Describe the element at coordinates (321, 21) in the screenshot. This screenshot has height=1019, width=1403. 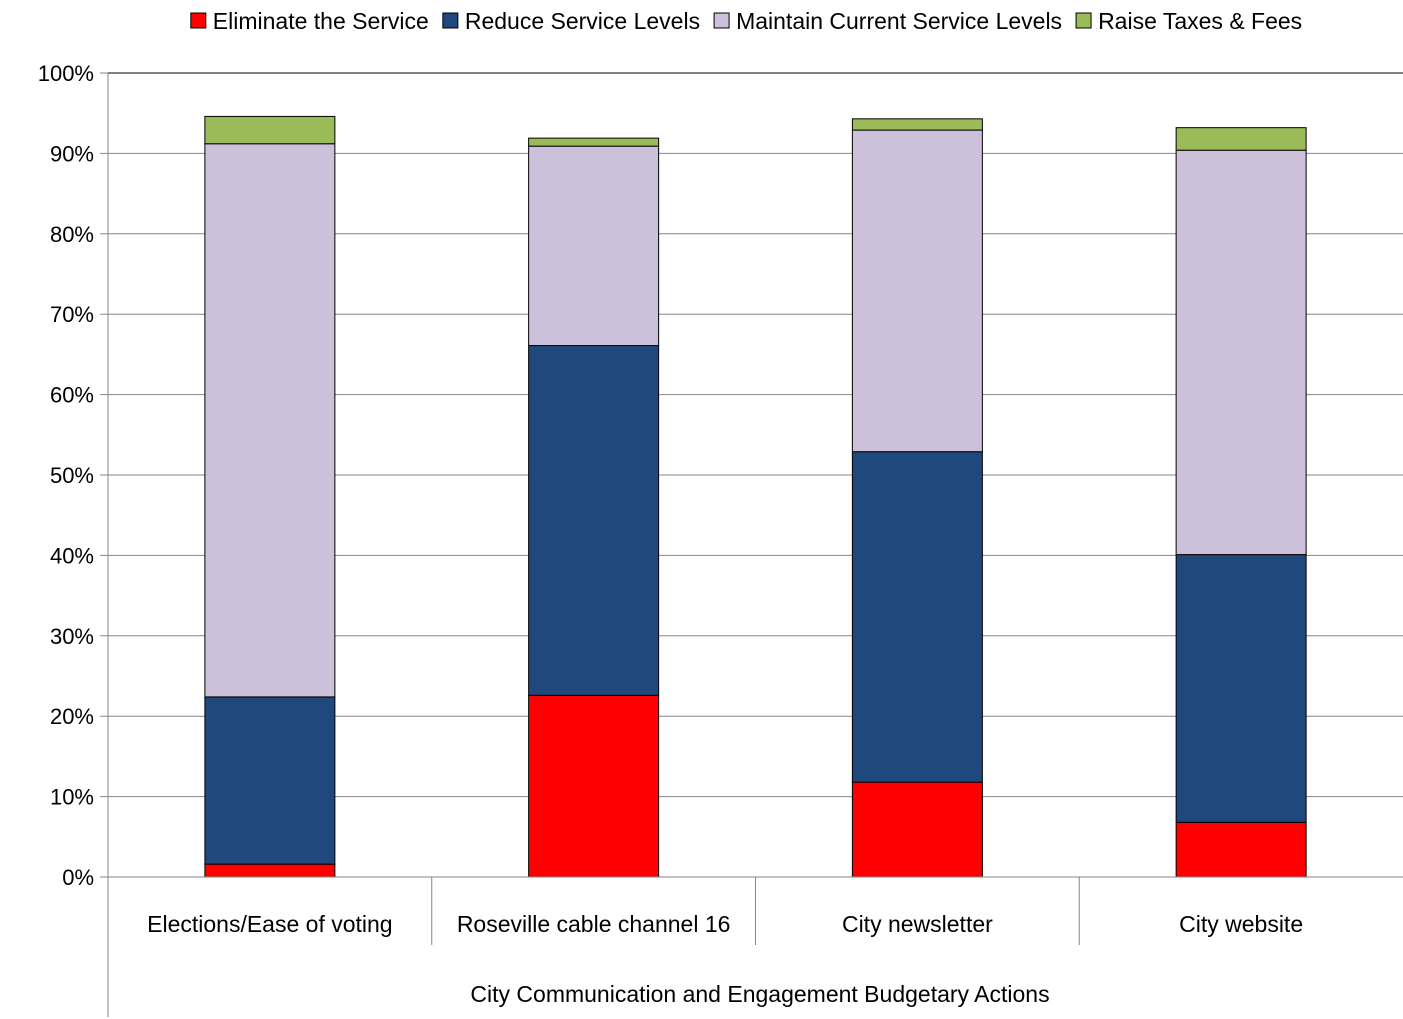
I see `legend-label: Eliminate the Service` at that location.